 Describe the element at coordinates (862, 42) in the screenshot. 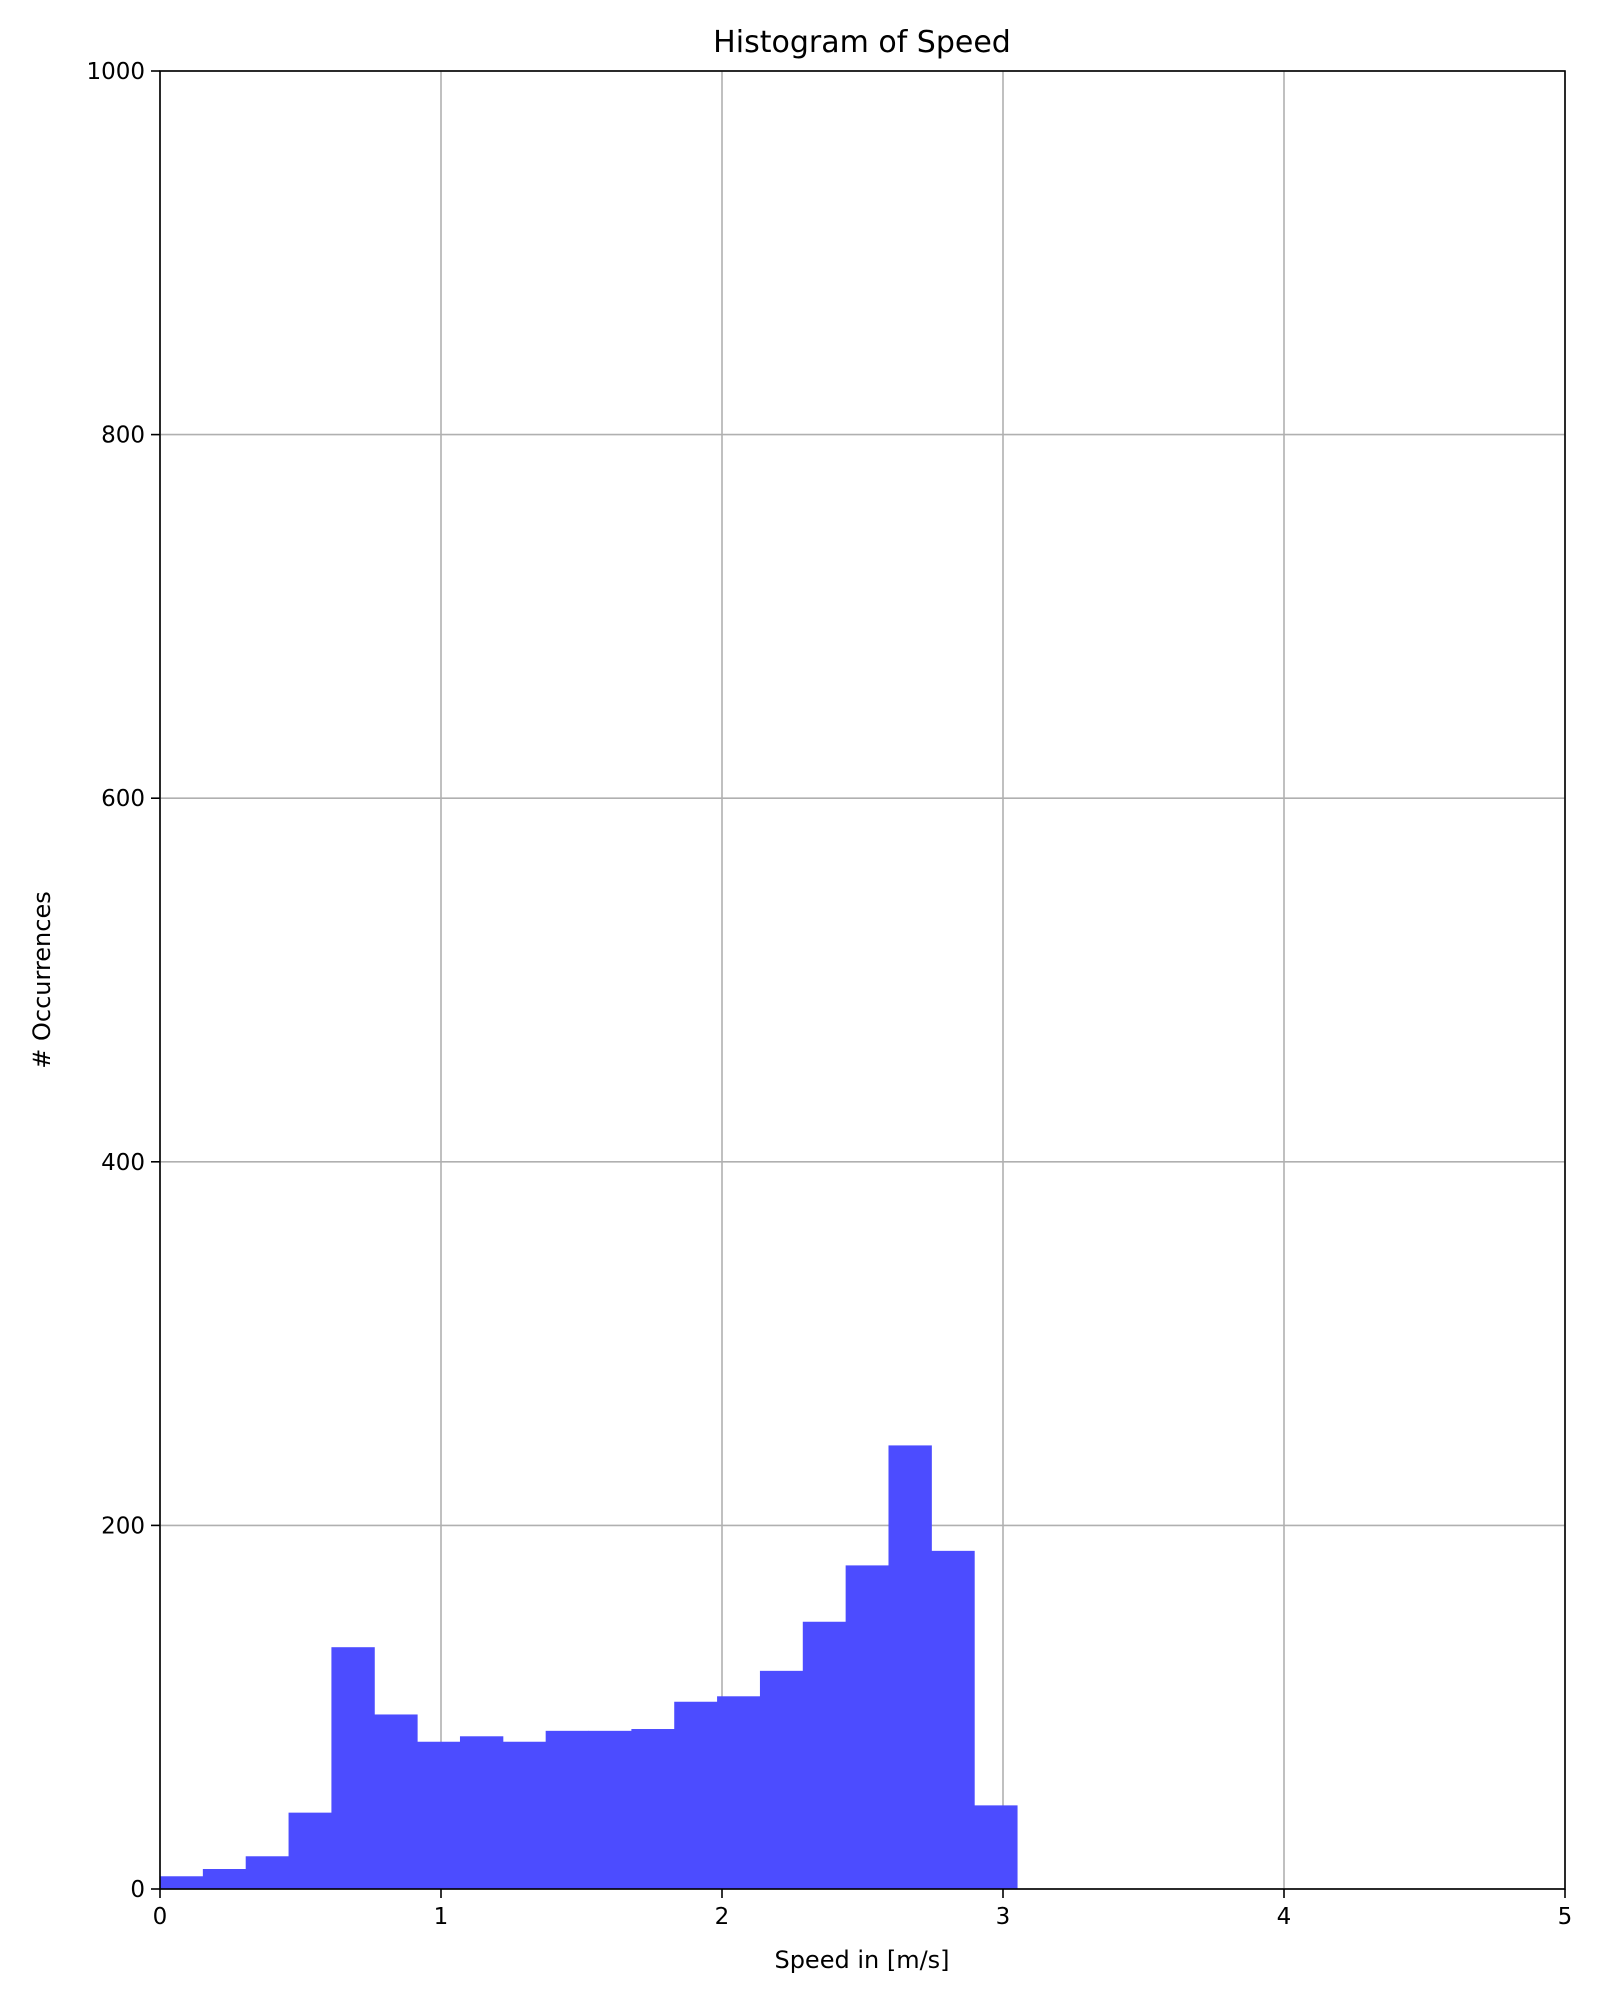

I see `chart-title: Histogram of Speed` at that location.